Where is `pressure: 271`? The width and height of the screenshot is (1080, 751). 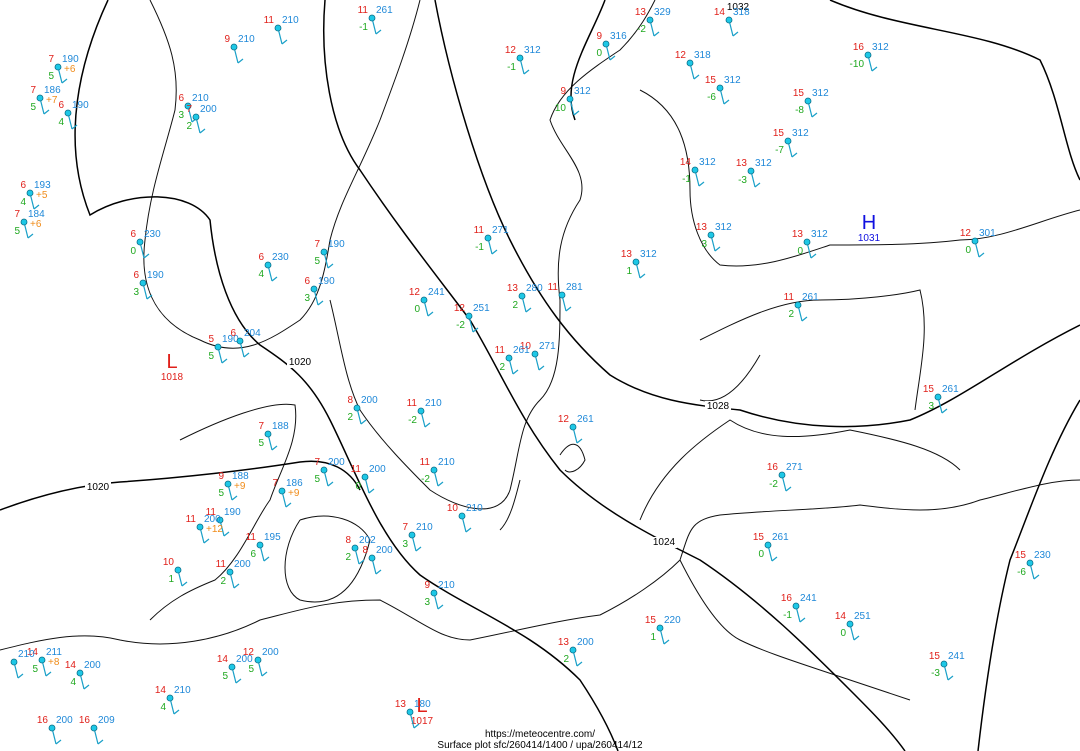
pressure: 271 is located at coordinates (547, 346).